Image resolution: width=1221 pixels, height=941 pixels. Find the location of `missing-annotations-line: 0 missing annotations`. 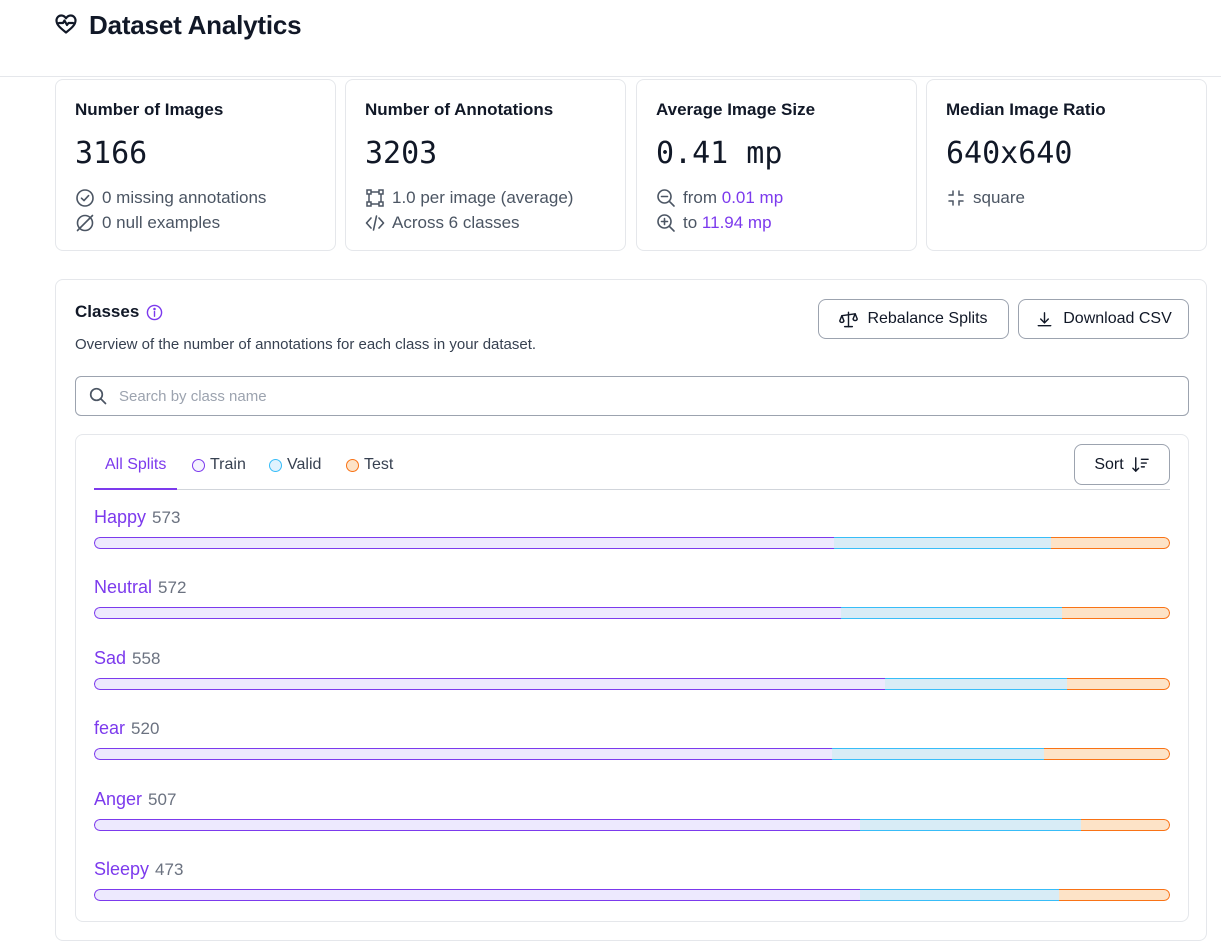

missing-annotations-line: 0 missing annotations is located at coordinates (170, 198).